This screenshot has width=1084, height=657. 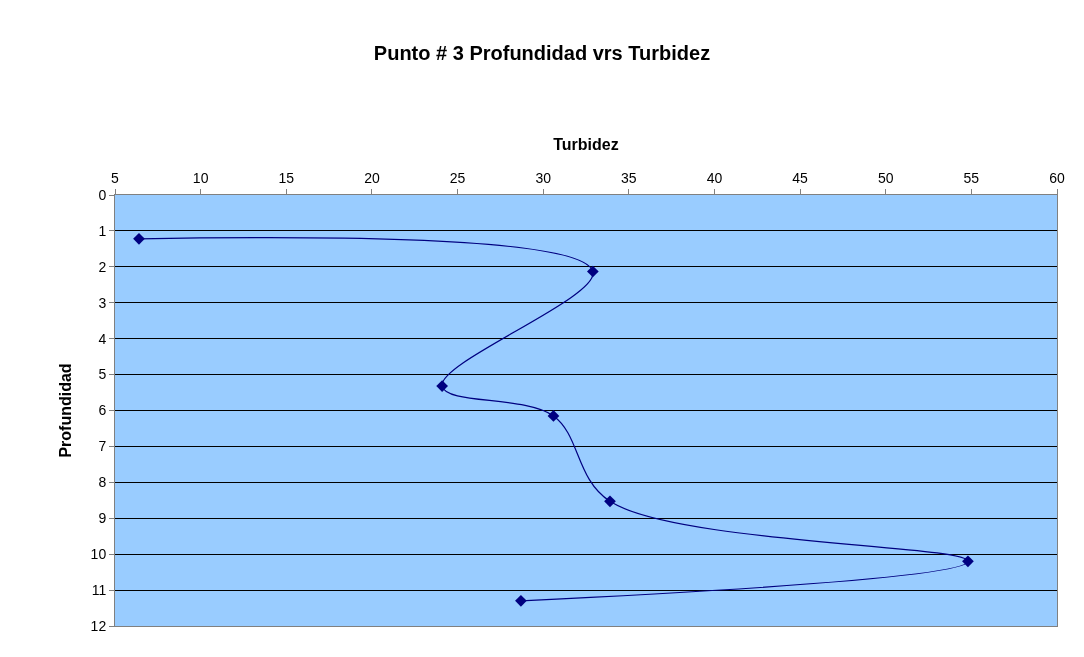 I want to click on y-tick-label: 5, so click(x=102, y=374).